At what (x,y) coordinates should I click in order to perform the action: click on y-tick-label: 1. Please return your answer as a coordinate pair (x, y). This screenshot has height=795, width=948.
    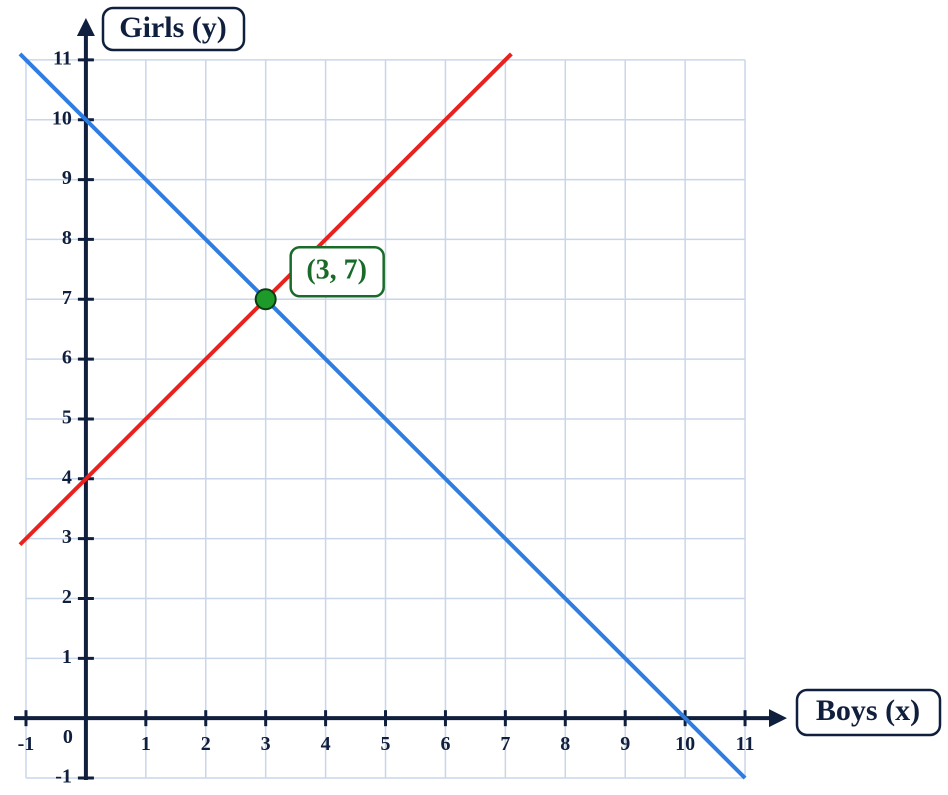
    Looking at the image, I should click on (67, 657).